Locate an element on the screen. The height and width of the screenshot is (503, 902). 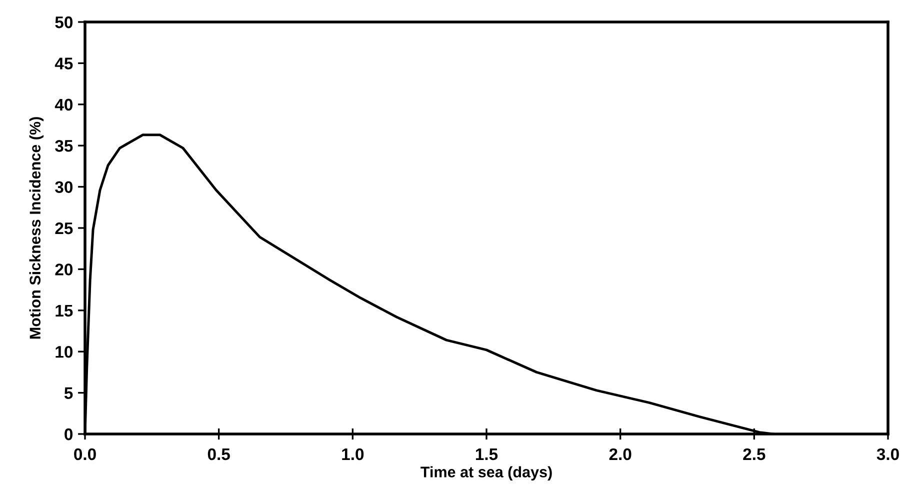
y-tick-label: 0 is located at coordinates (68, 434).